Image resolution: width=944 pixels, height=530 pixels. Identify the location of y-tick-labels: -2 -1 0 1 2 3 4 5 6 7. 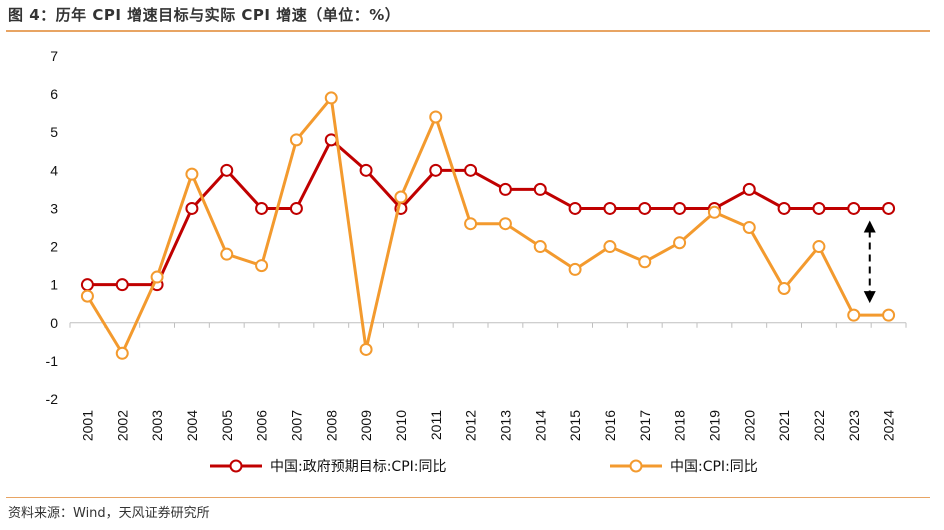
(52, 227).